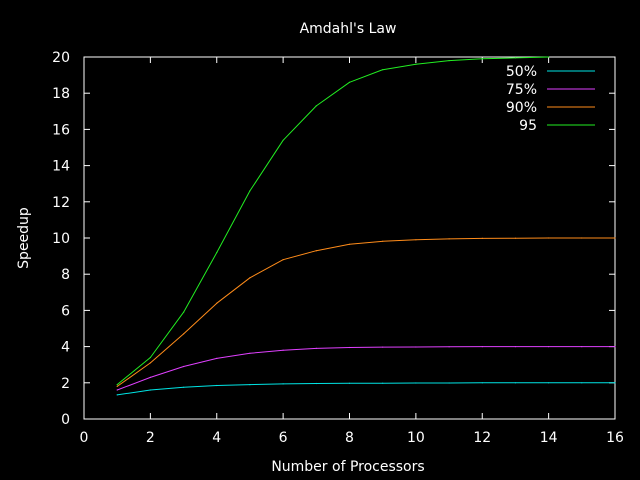 Image resolution: width=640 pixels, height=480 pixels. What do you see at coordinates (550, 99) in the screenshot?
I see `legend: 50% 75% 90% 95` at bounding box center [550, 99].